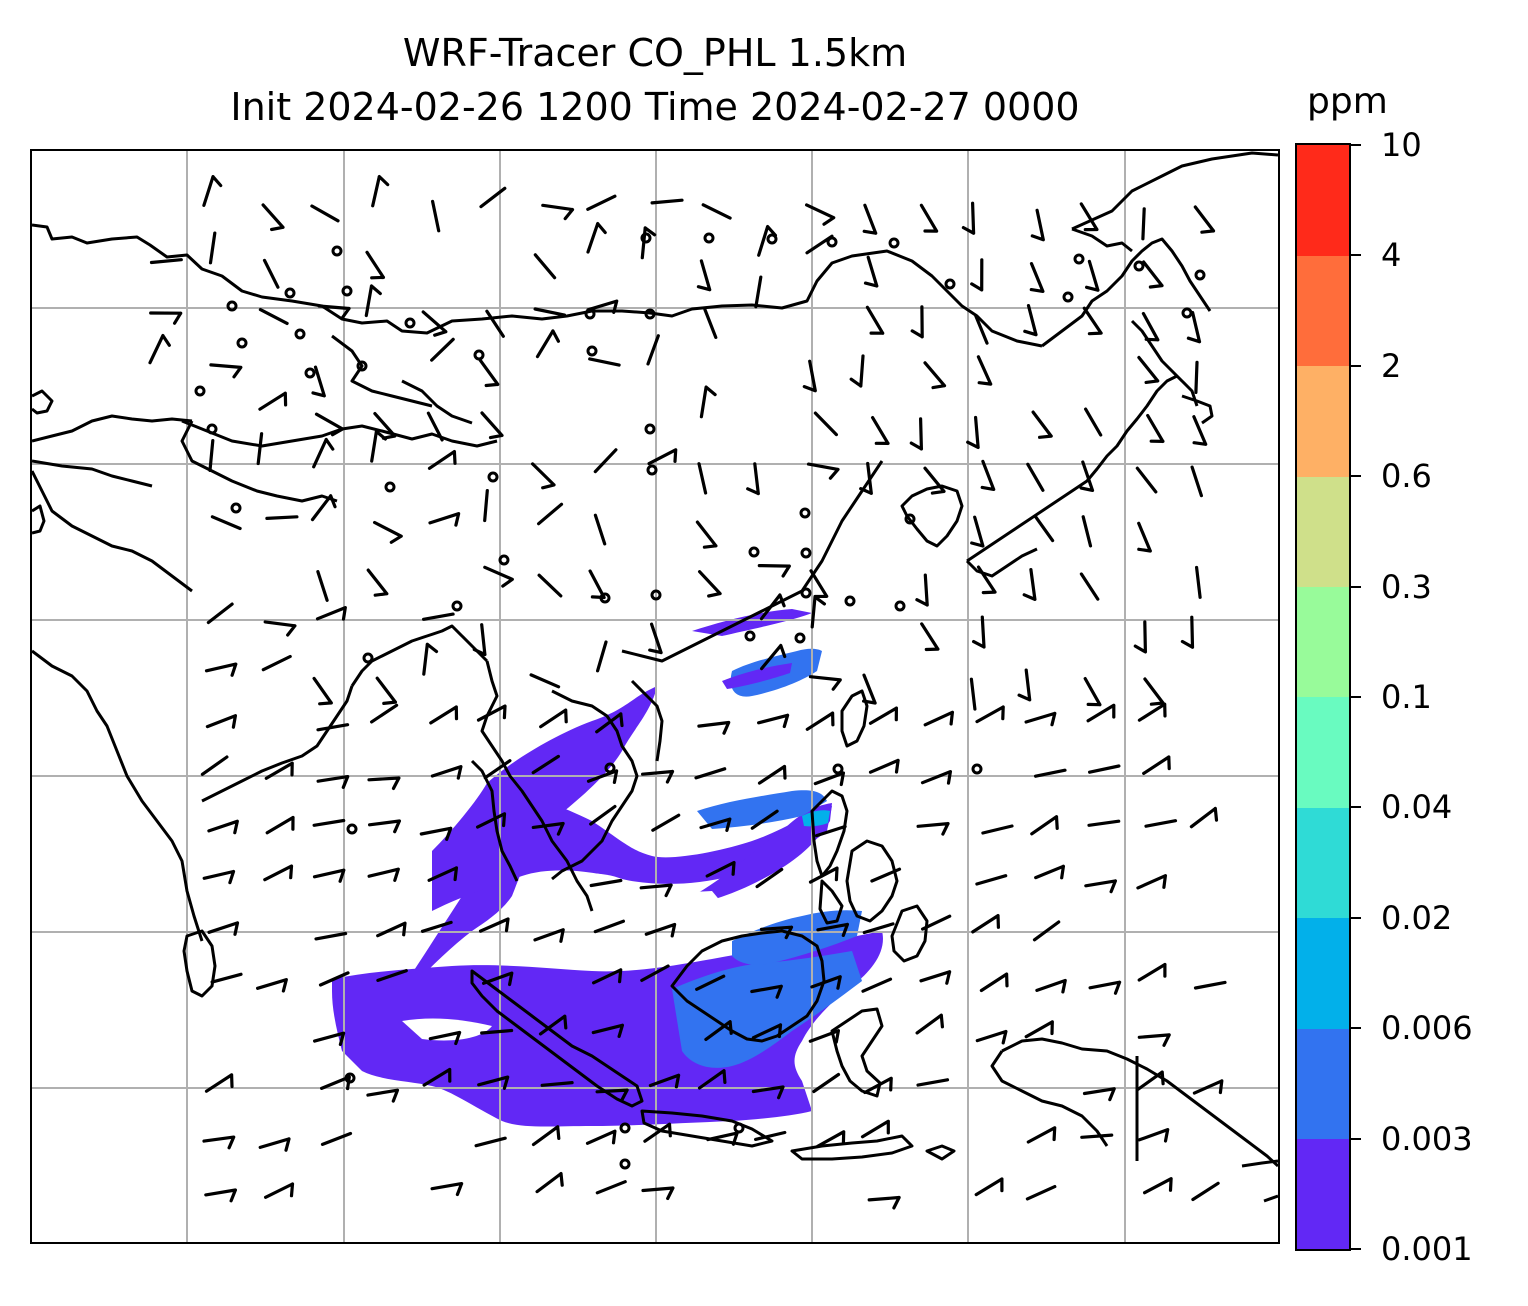 This screenshot has width=1528, height=1306. Describe the element at coordinates (1323, 697) in the screenshot. I see `colorbar` at that location.